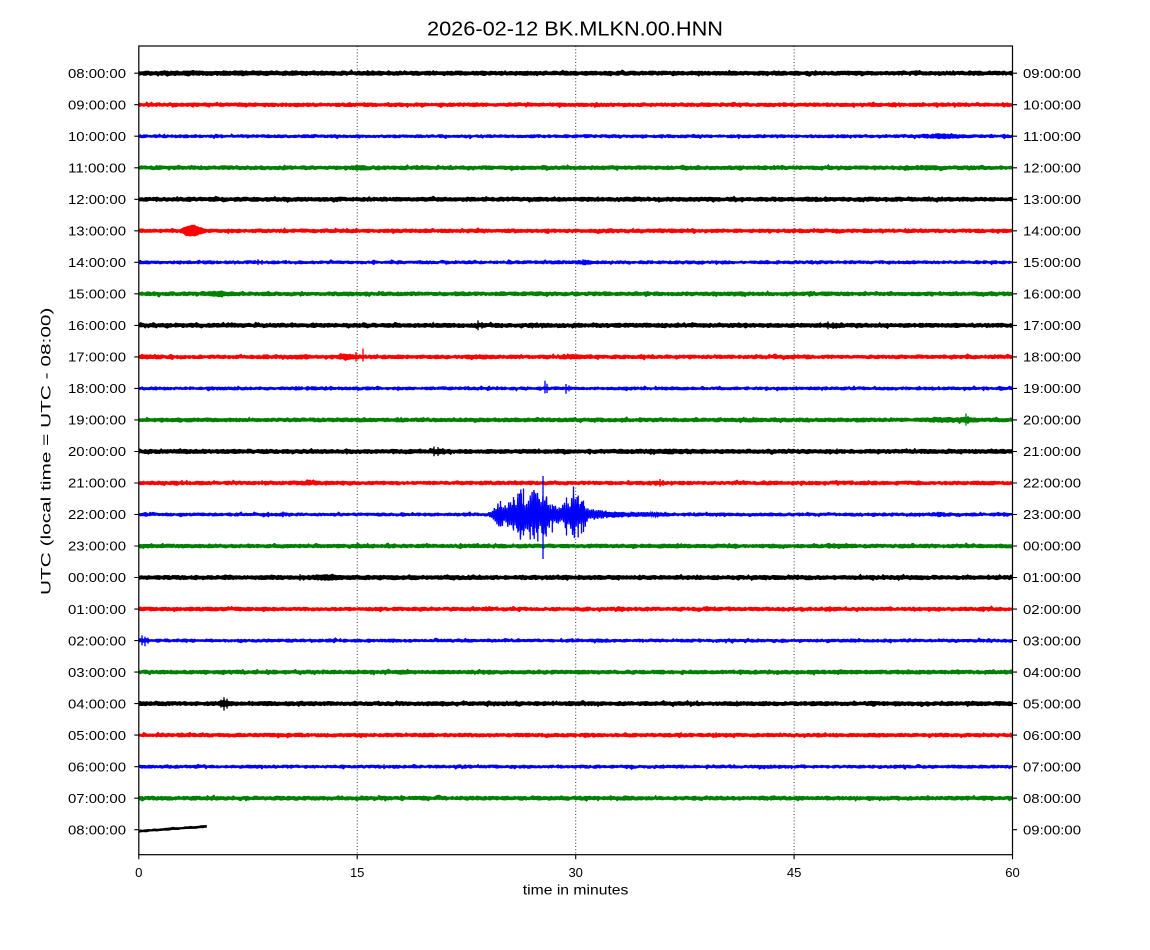  What do you see at coordinates (575, 29) in the screenshot?
I see `svg-text: 2026-02-12 BK.MLKN.00.HNN` at bounding box center [575, 29].